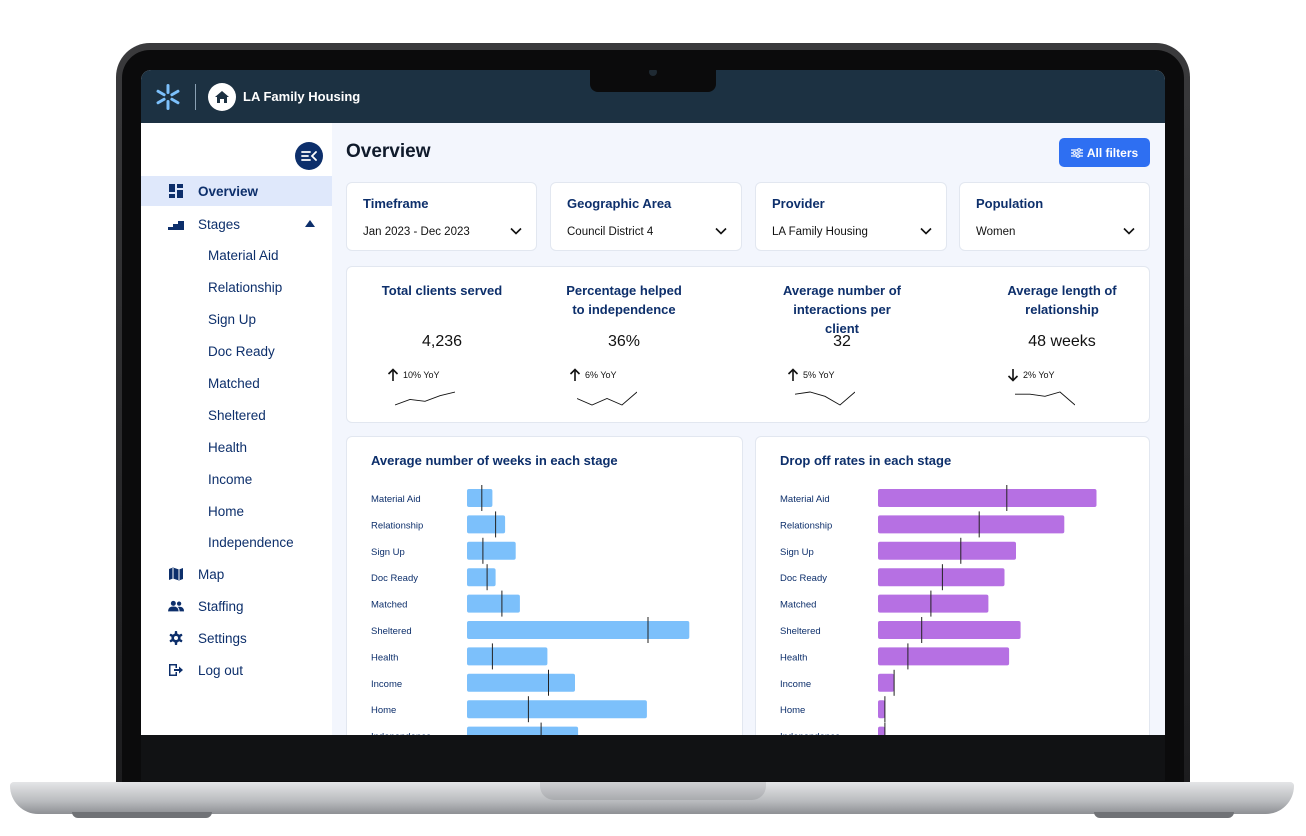 The image size is (1306, 836). I want to click on map-icon, so click(176, 574).